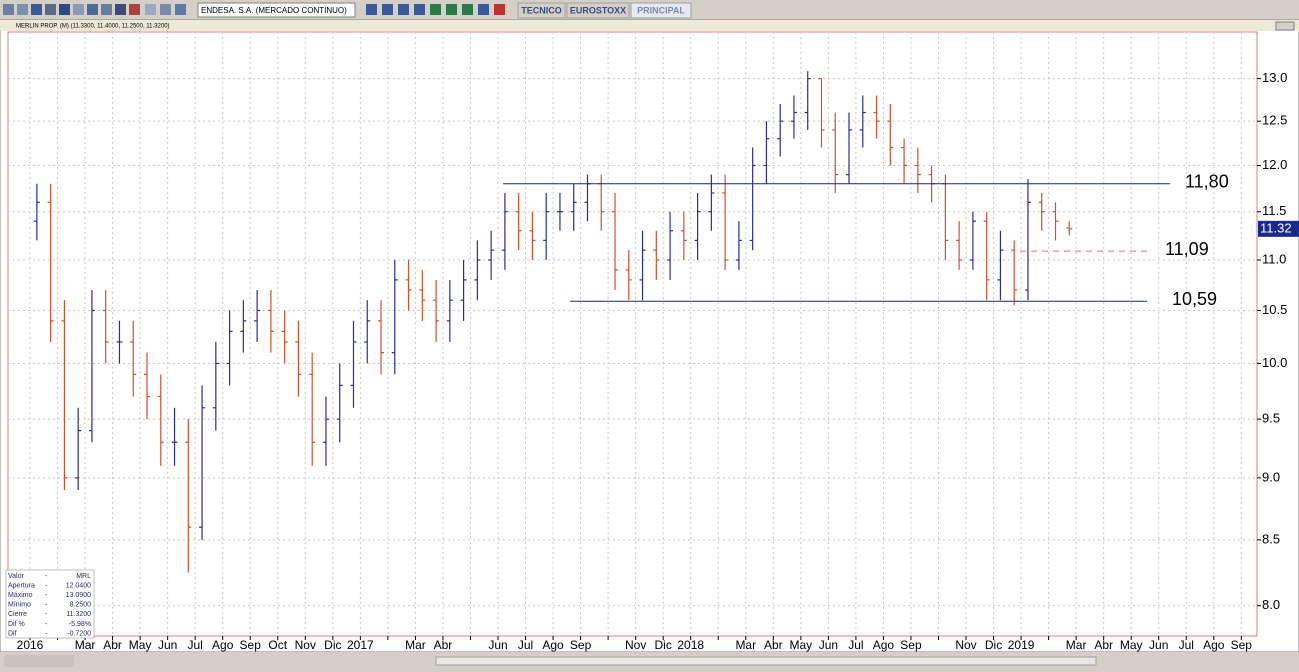  What do you see at coordinates (690, 645) in the screenshot?
I see `x-tick-label: 2018` at bounding box center [690, 645].